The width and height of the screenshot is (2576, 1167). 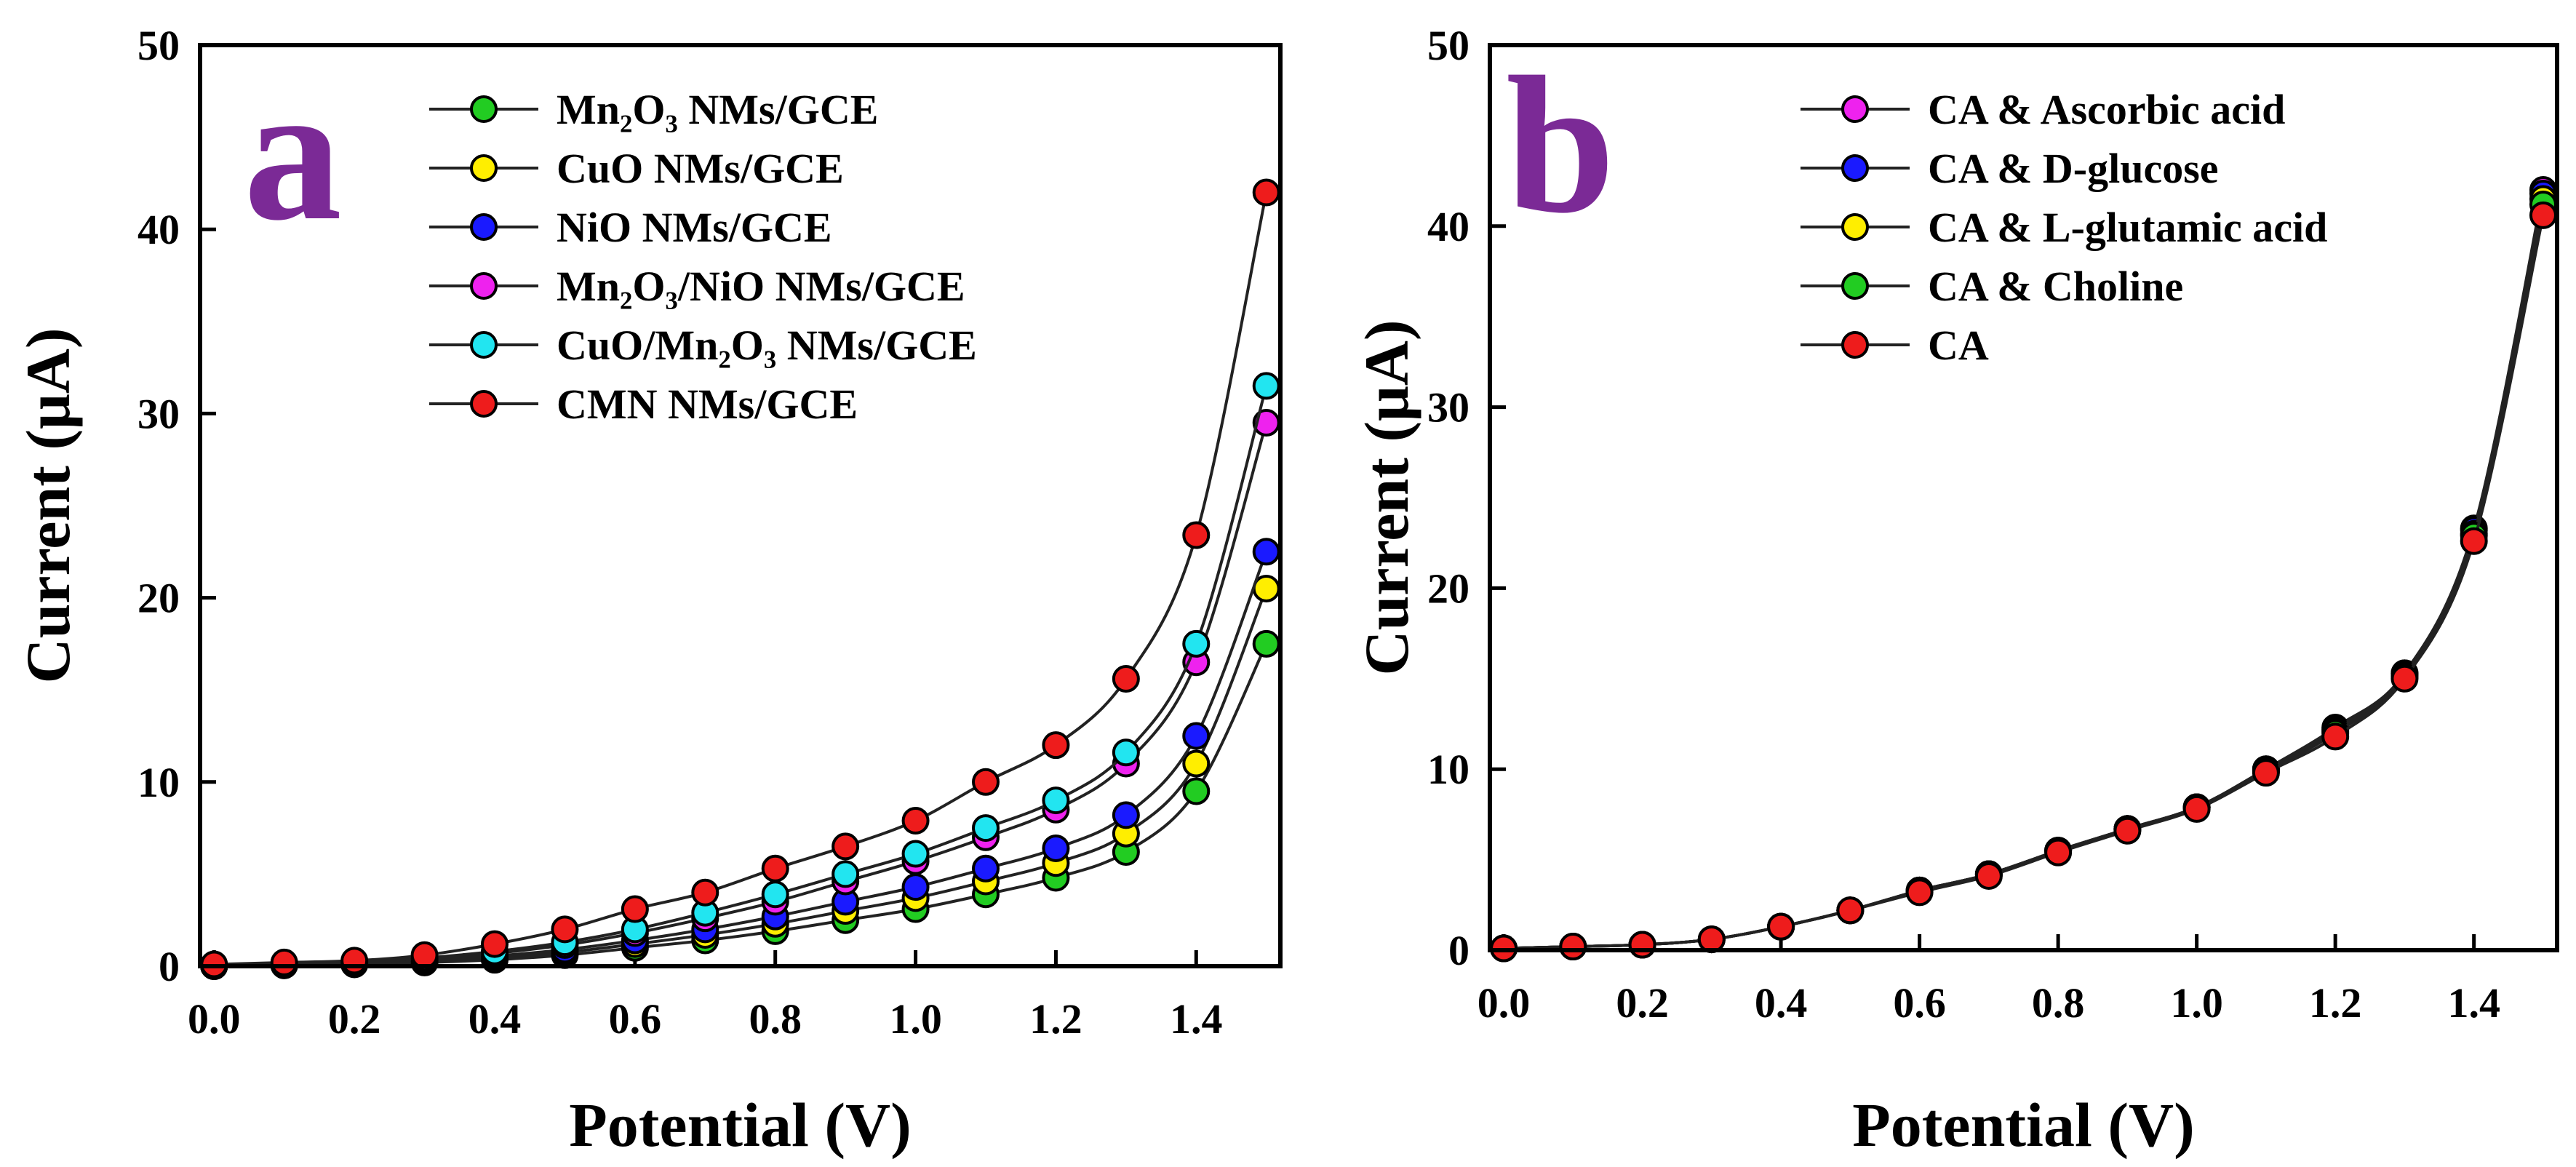 I want to click on legend-item: Mn₂O₃ NMs/GCE, so click(x=653, y=109).